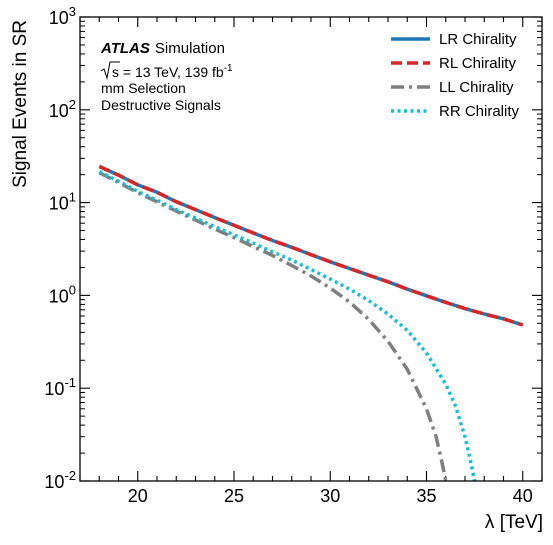  I want to click on y-tick-labels: 10⁻² 10⁻¹ 10⁰ 10¹ 10² 10³, so click(60, 248).